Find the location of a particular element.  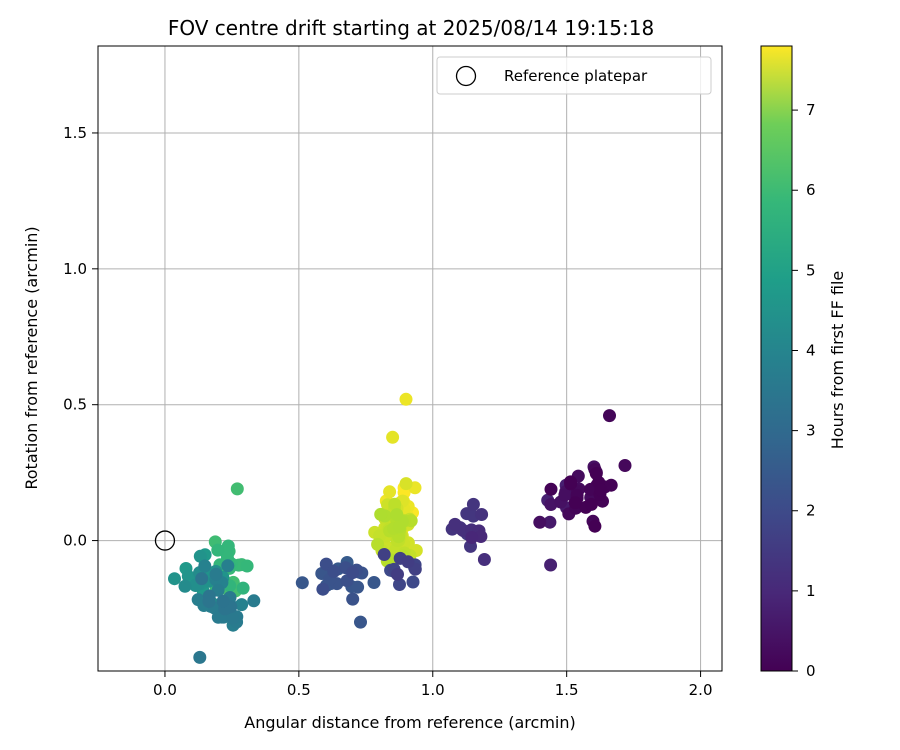

colorbar-ticks: 0 1 2 3 4 5 6 7 is located at coordinates (804, 390).